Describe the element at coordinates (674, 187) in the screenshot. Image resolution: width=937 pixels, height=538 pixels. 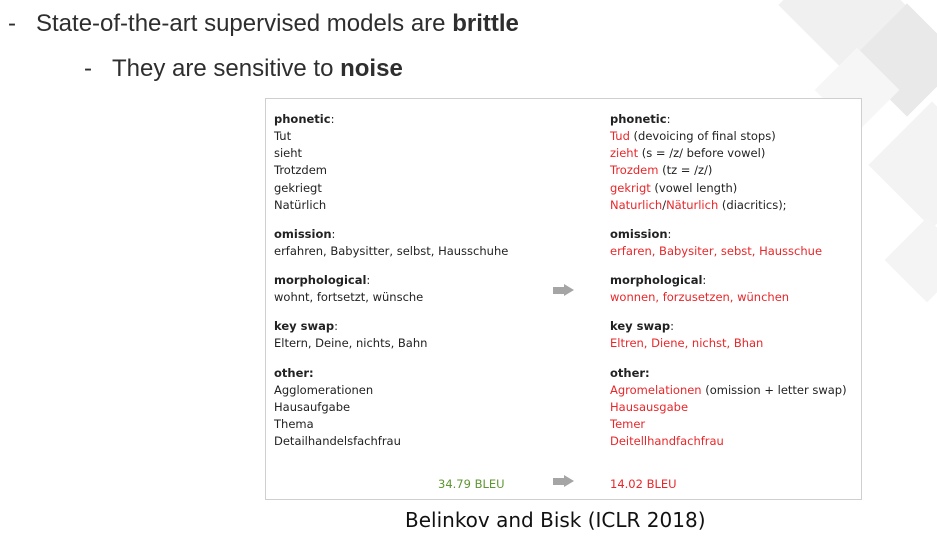
I see `list-item: gekrigt (vowel length)` at that location.